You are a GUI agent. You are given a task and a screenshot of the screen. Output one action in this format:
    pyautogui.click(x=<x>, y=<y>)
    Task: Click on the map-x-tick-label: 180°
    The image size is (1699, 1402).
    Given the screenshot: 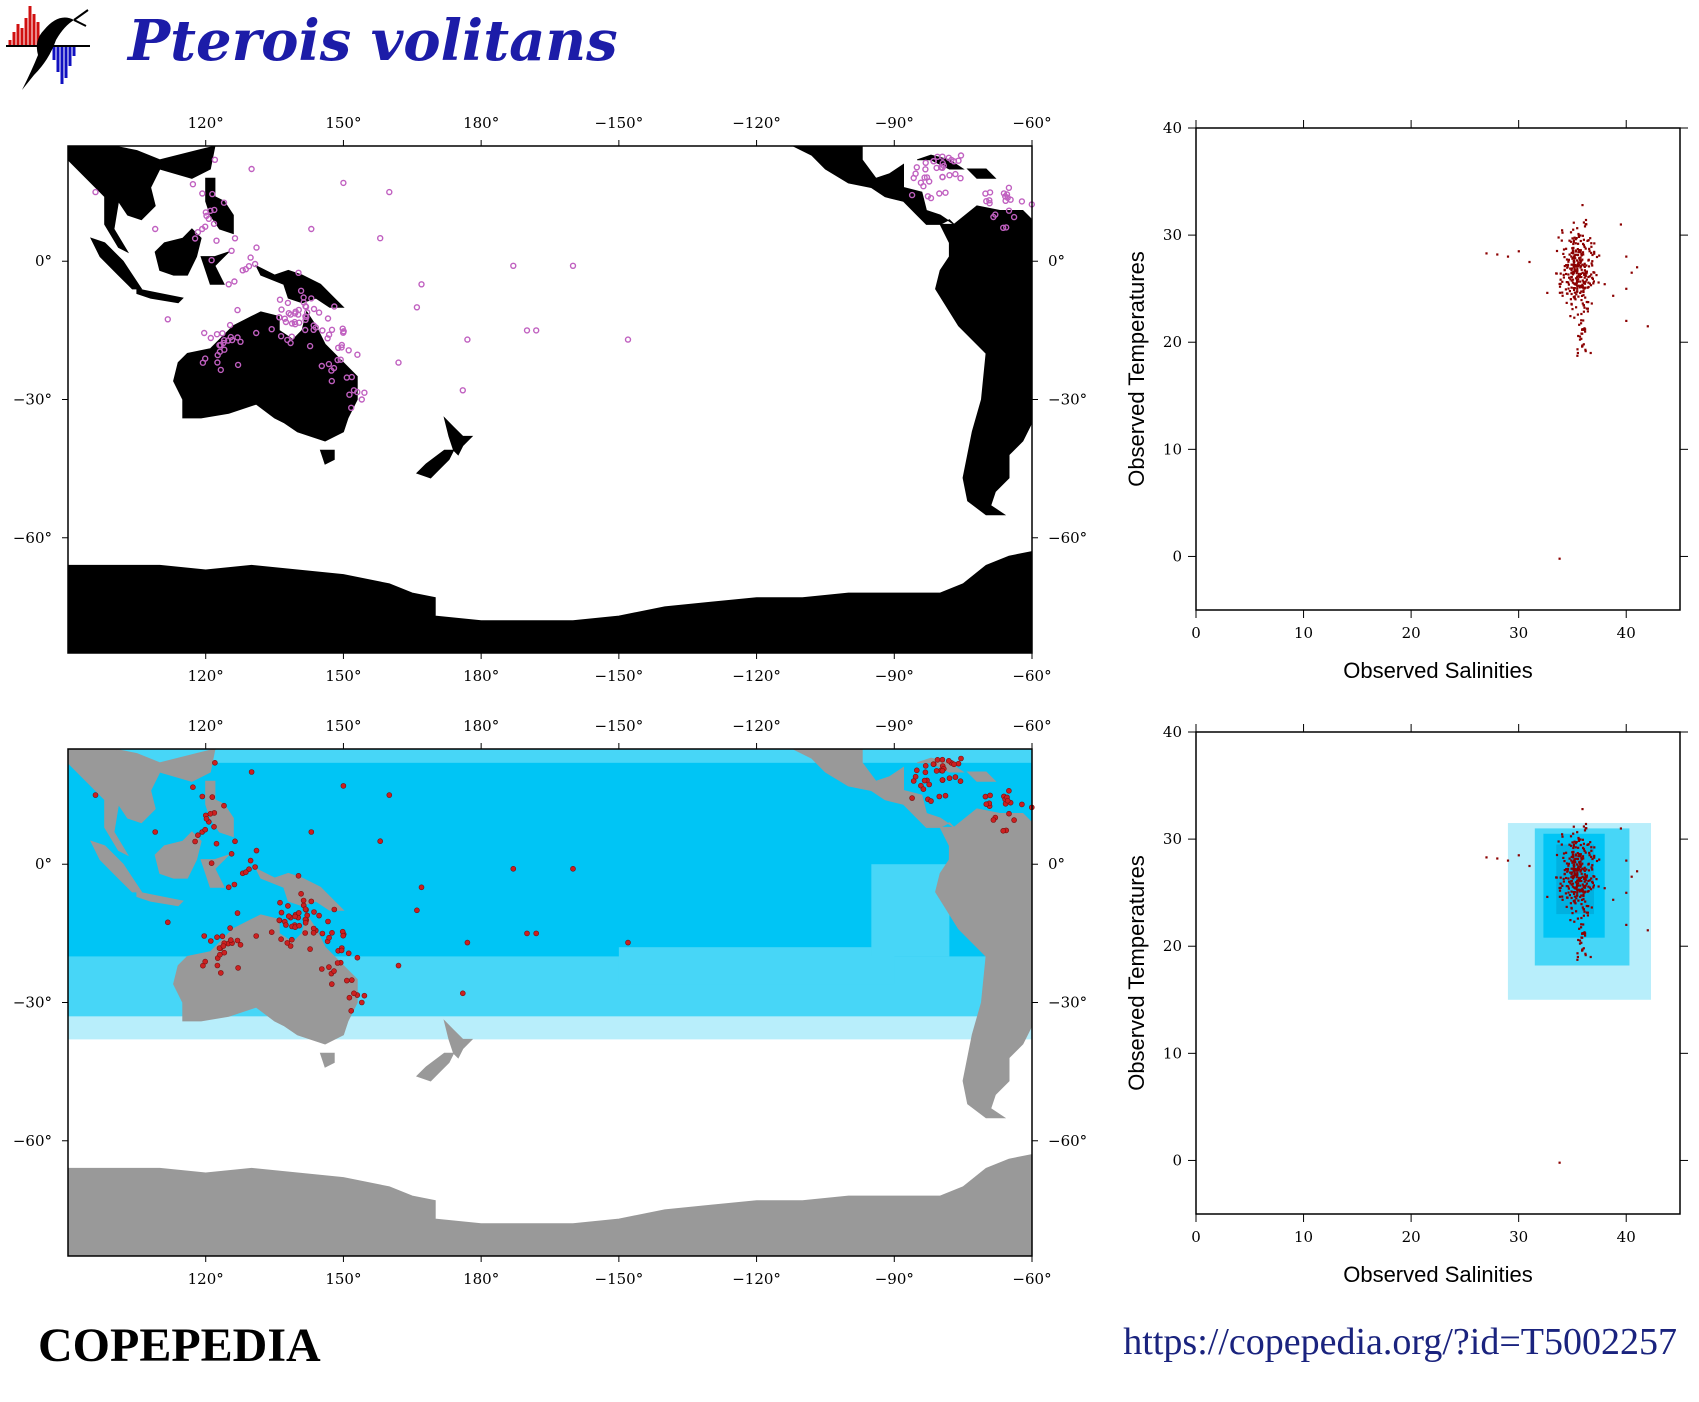 What is the action you would take?
    pyautogui.click(x=481, y=726)
    